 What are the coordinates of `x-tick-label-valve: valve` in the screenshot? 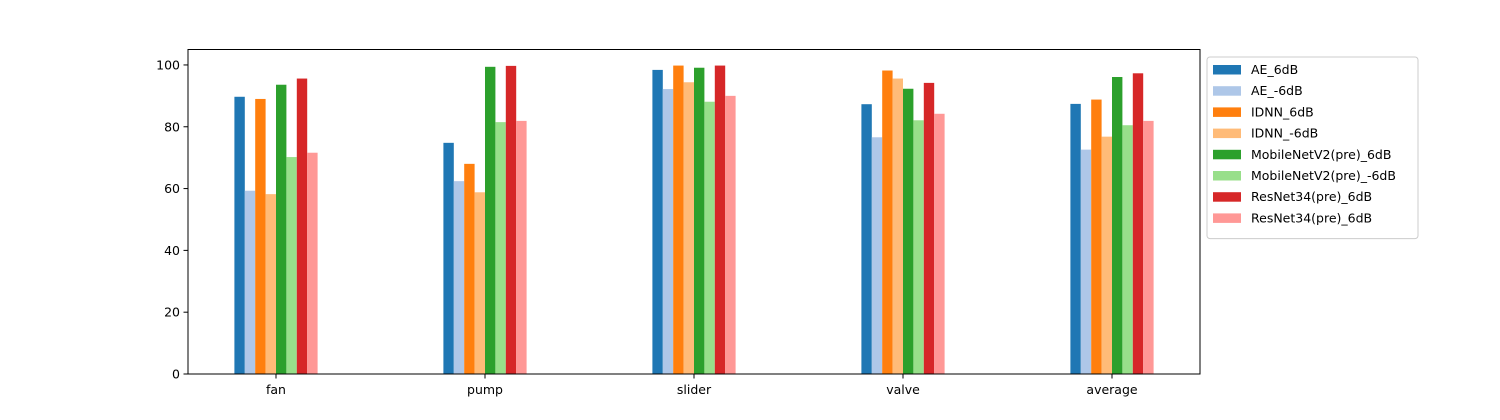 It's located at (903, 389).